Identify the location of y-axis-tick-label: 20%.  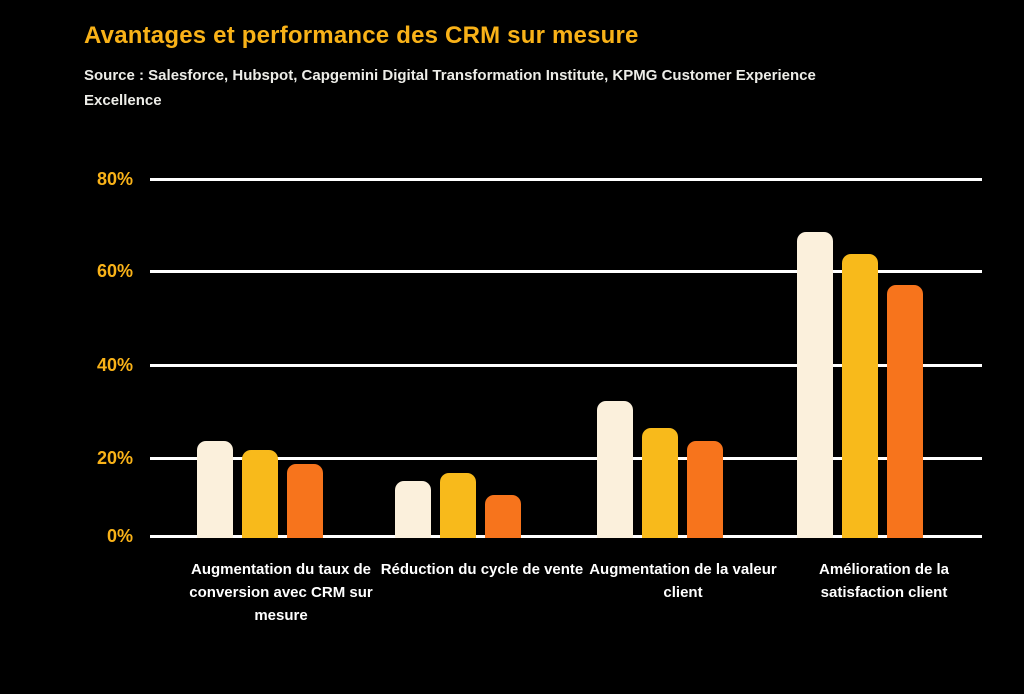
(114, 458).